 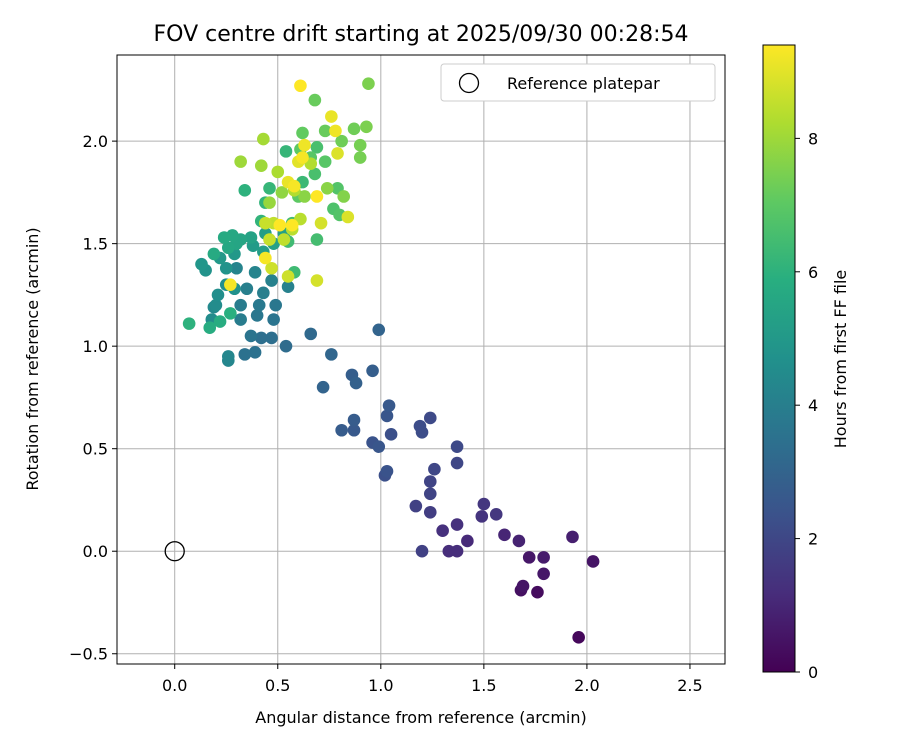 What do you see at coordinates (380, 685) in the screenshot?
I see `x-tick-label: 1.0` at bounding box center [380, 685].